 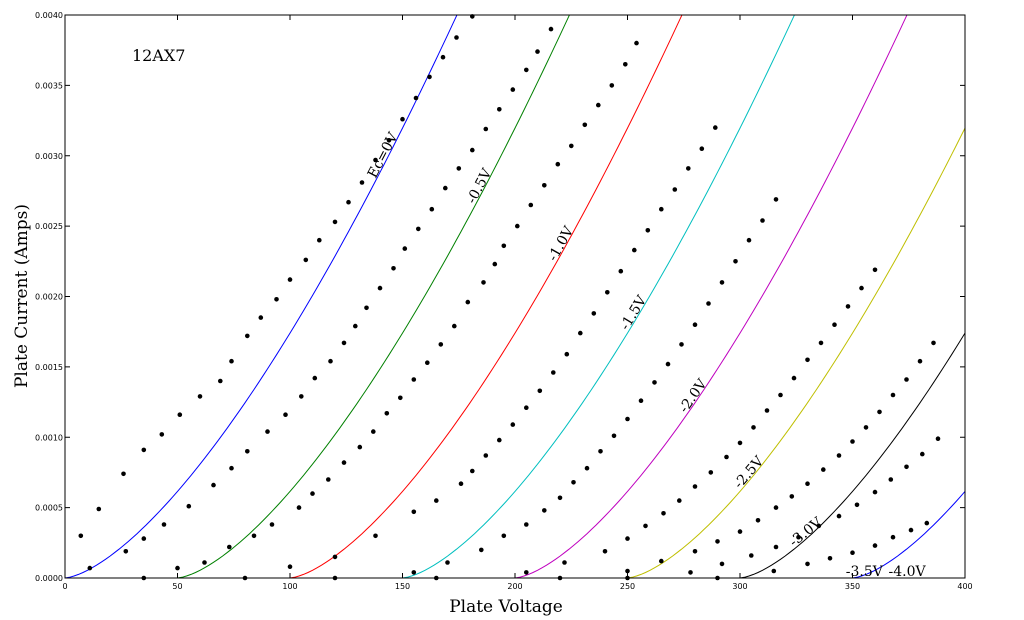 I want to click on curve-label-3: -1.5V, so click(x=633, y=312).